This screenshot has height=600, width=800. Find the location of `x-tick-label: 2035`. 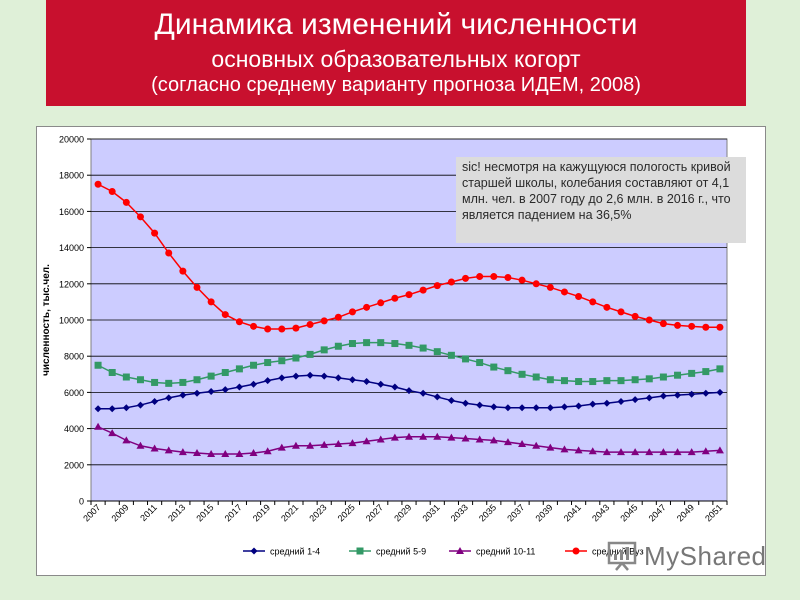

x-tick-label: 2035 is located at coordinates (487, 512).